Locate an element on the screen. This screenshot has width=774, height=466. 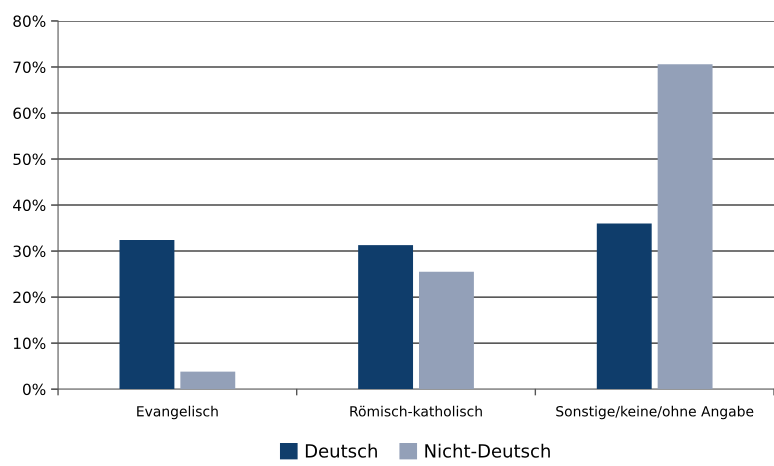
y-tick-label: 70% is located at coordinates (30, 67).